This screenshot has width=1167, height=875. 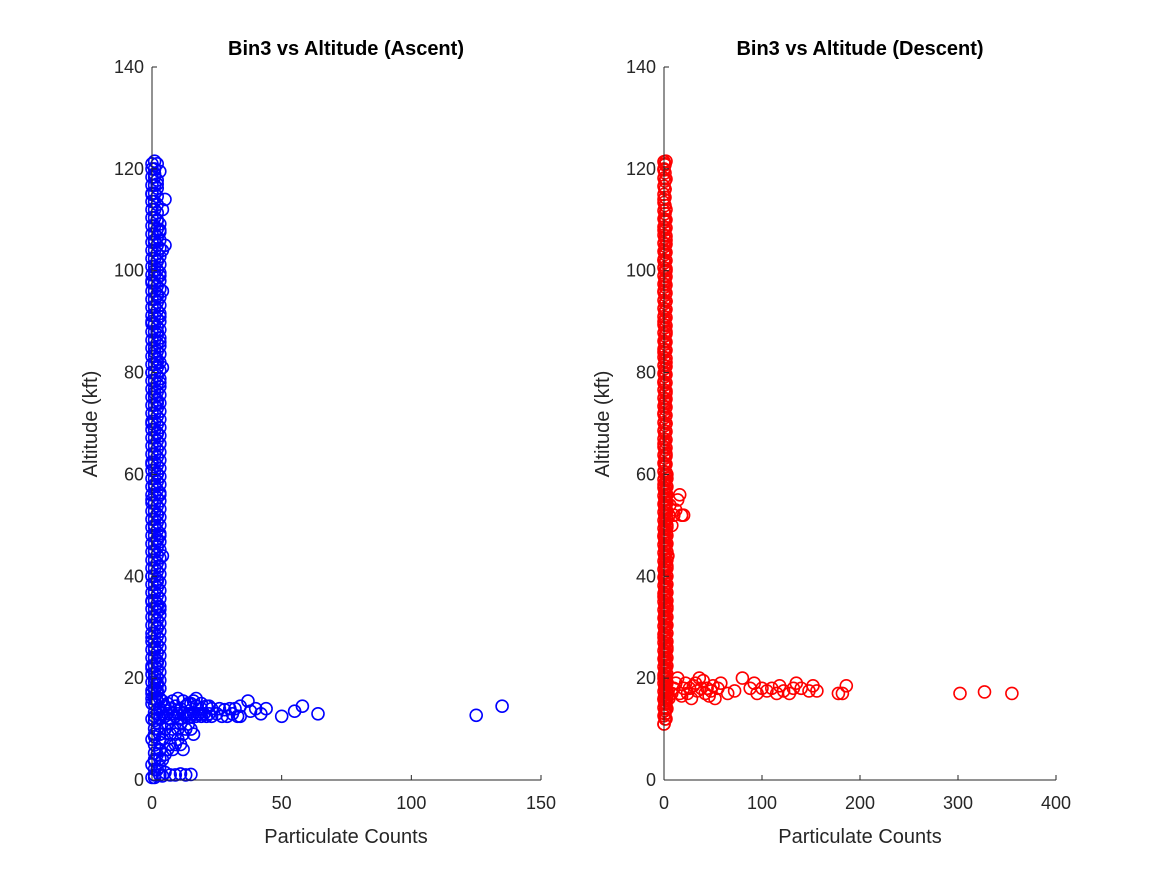 What do you see at coordinates (129, 169) in the screenshot?
I see `ascent-y-tick-label: 120` at bounding box center [129, 169].